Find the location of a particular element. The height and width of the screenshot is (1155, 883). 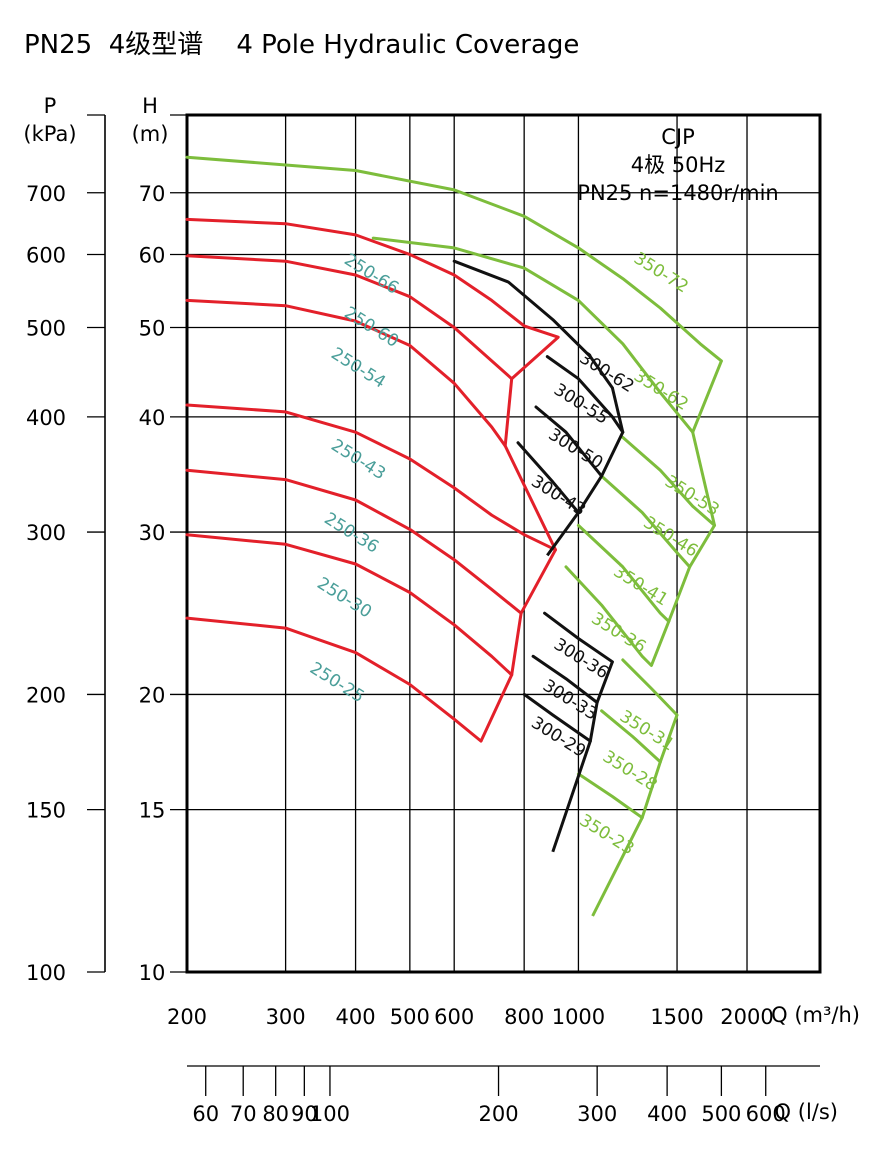

p-axis-label: P is located at coordinates (50, 106).